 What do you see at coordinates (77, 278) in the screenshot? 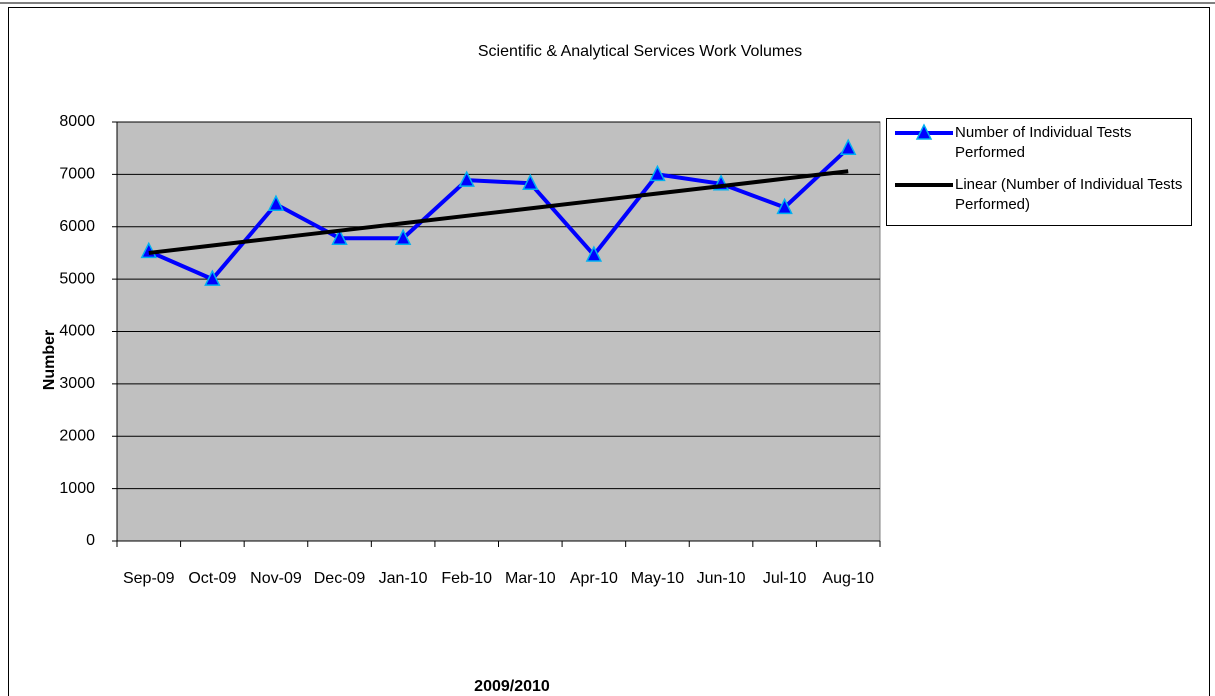
I see `y-tick-label: 5000` at bounding box center [77, 278].